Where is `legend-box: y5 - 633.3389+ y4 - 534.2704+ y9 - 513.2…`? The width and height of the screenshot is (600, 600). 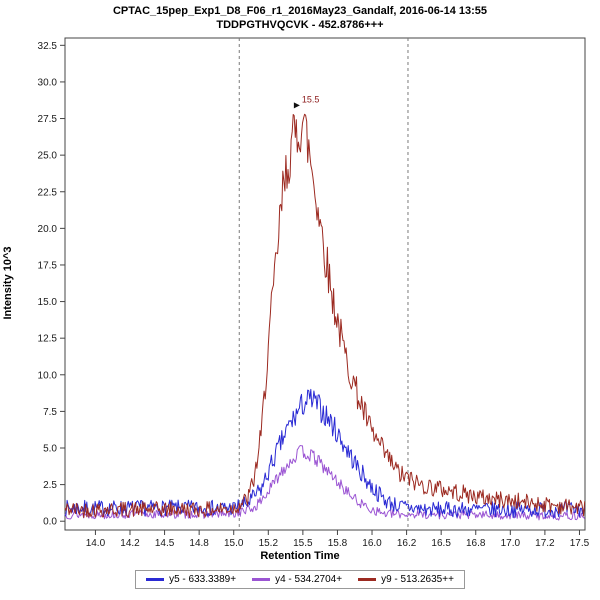 legend-box: y5 - 633.3389+ y4 - 534.2704+ y9 - 513.2… is located at coordinates (300, 579).